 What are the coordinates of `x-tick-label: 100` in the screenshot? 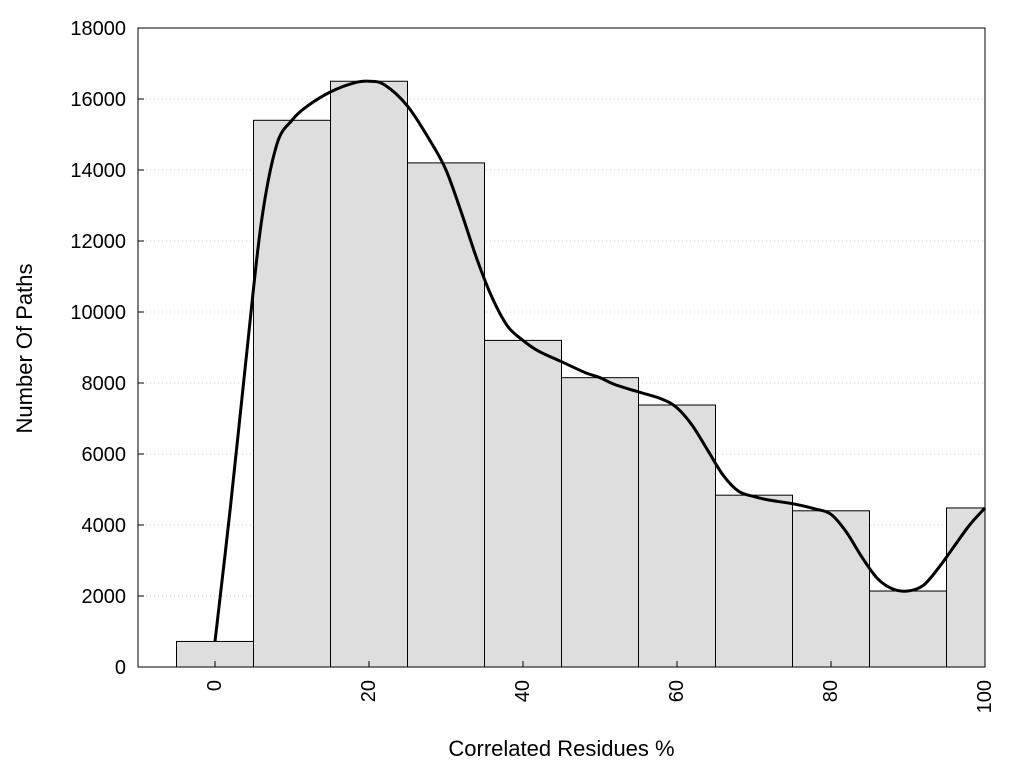 It's located at (985, 696).